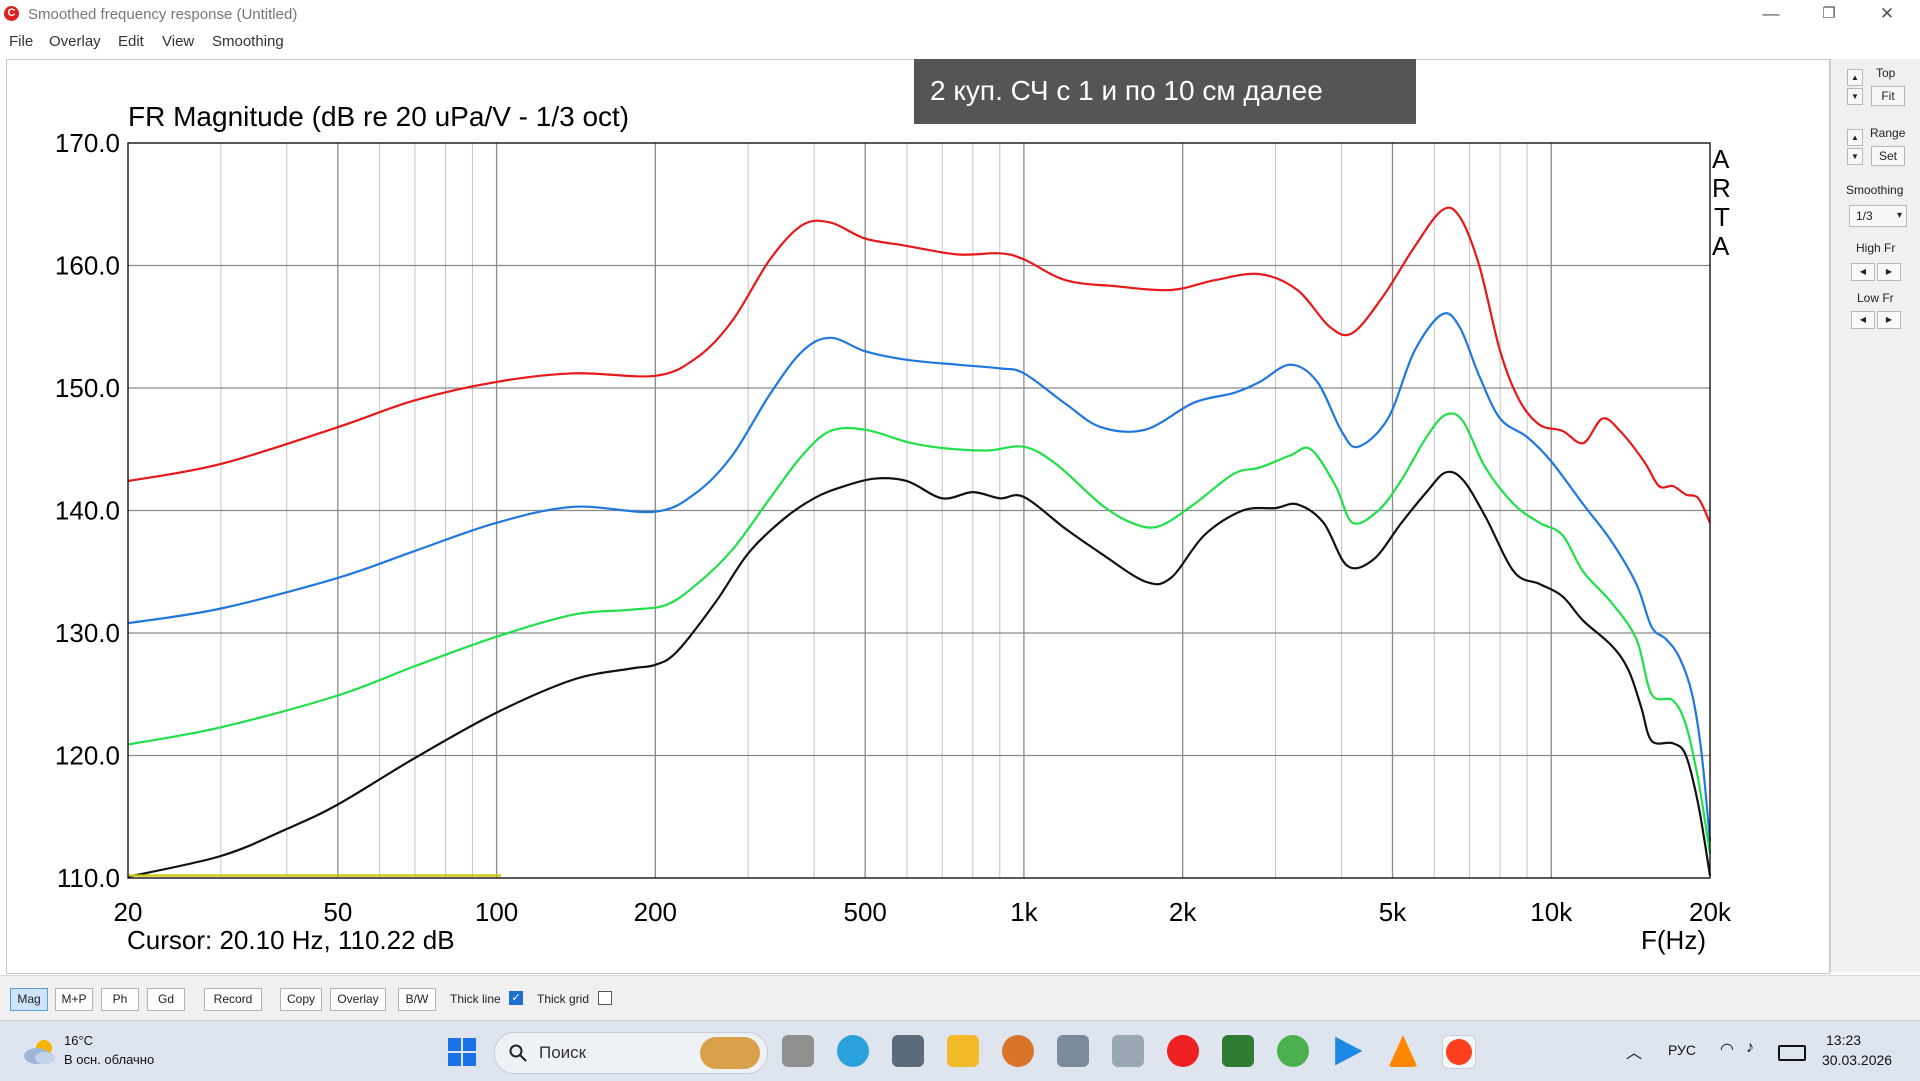  I want to click on high-fr-left-button: ◀, so click(1863, 272).